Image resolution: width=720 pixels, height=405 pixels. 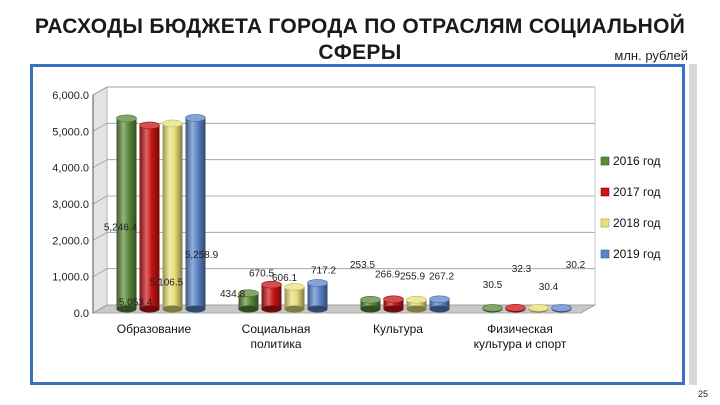 I want to click on data-label: 32.3, so click(x=522, y=269).